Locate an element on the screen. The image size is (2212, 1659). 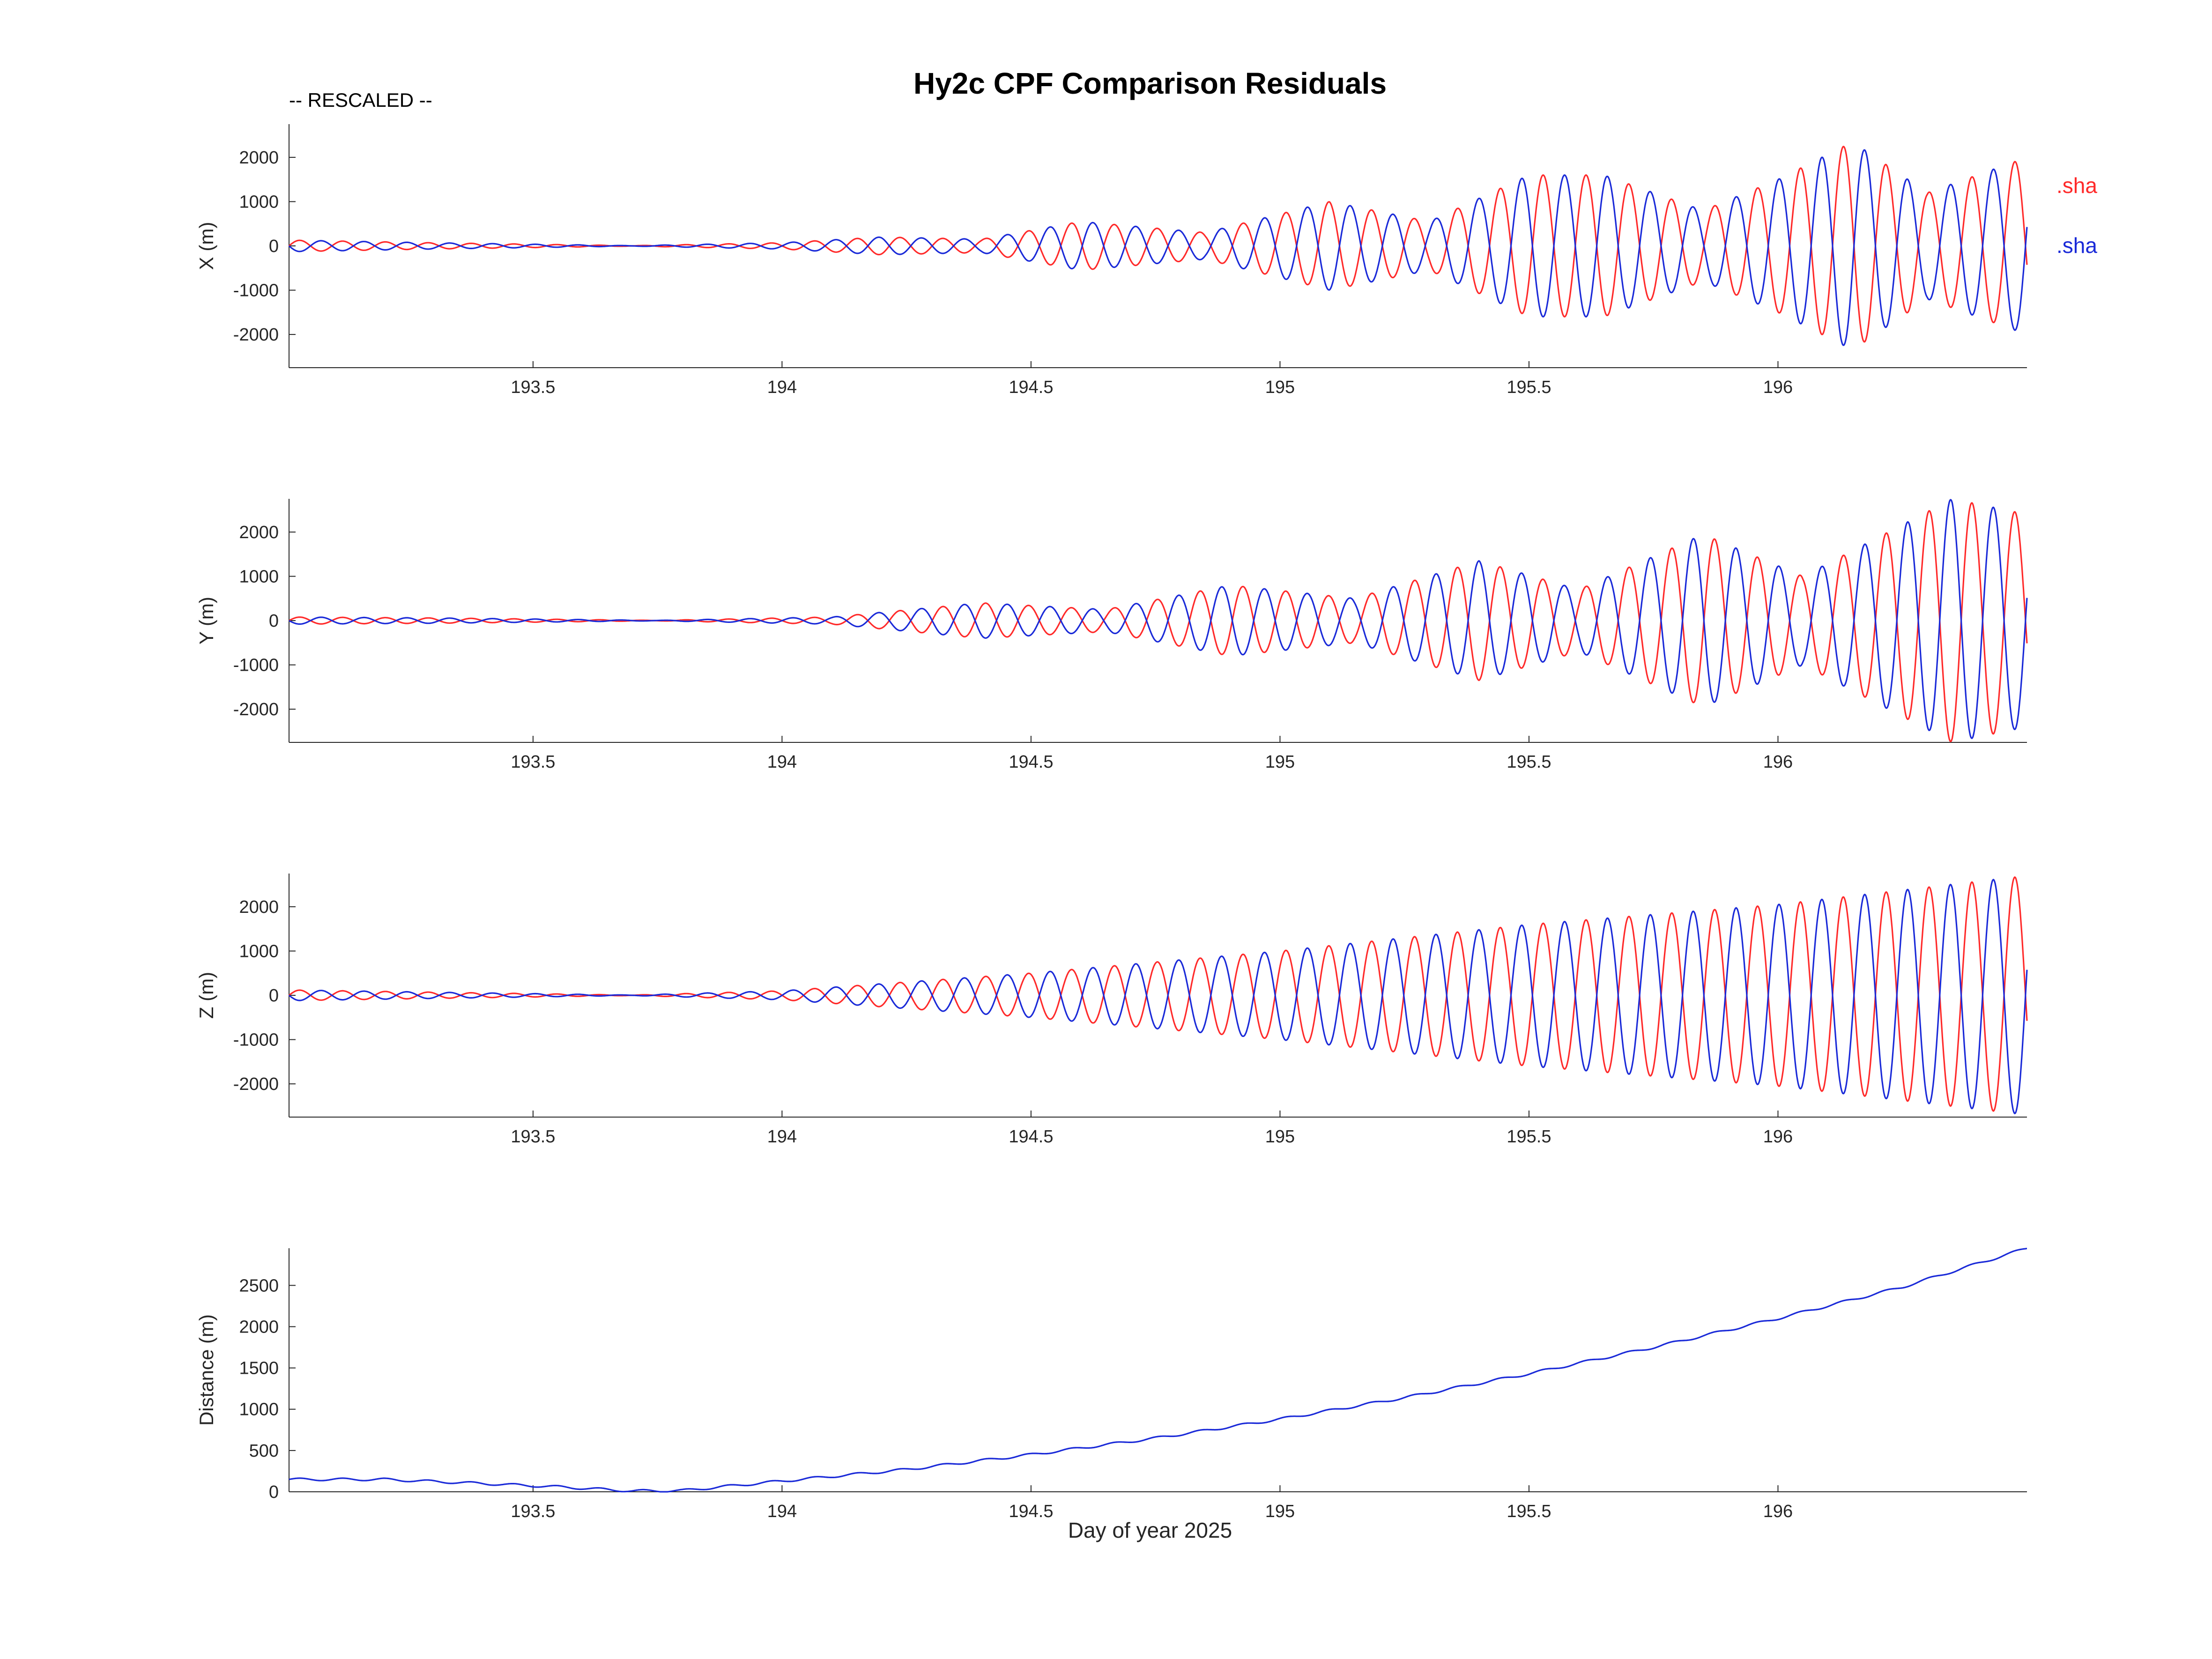
y-tick-label: 1500 is located at coordinates (259, 1369).